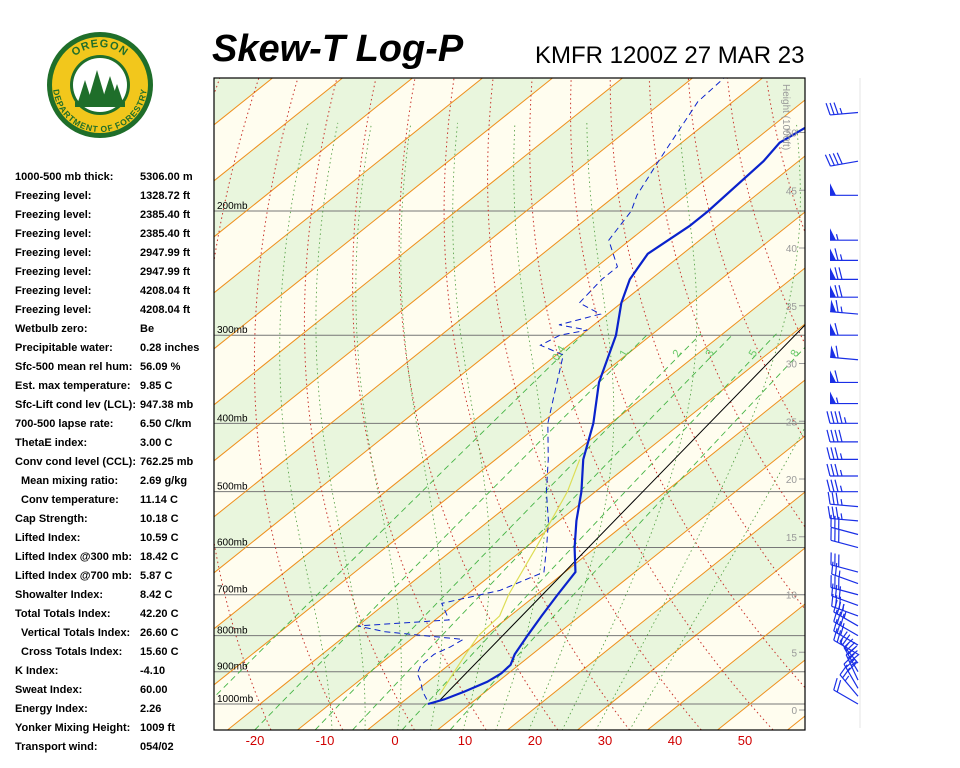 The height and width of the screenshot is (768, 960). I want to click on pressure-label: 500mb, so click(232, 487).